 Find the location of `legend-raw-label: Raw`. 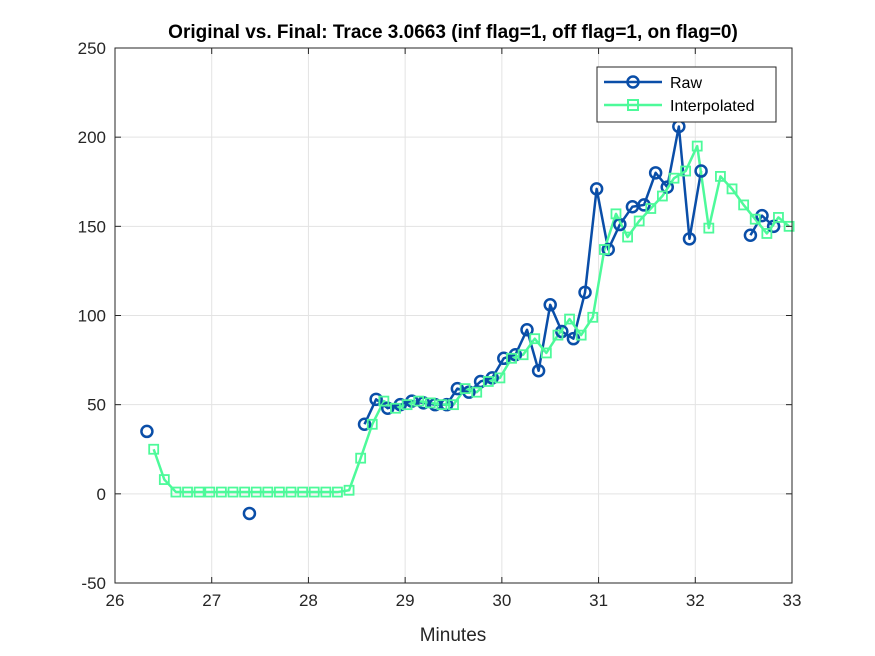

legend-raw-label: Raw is located at coordinates (686, 83).